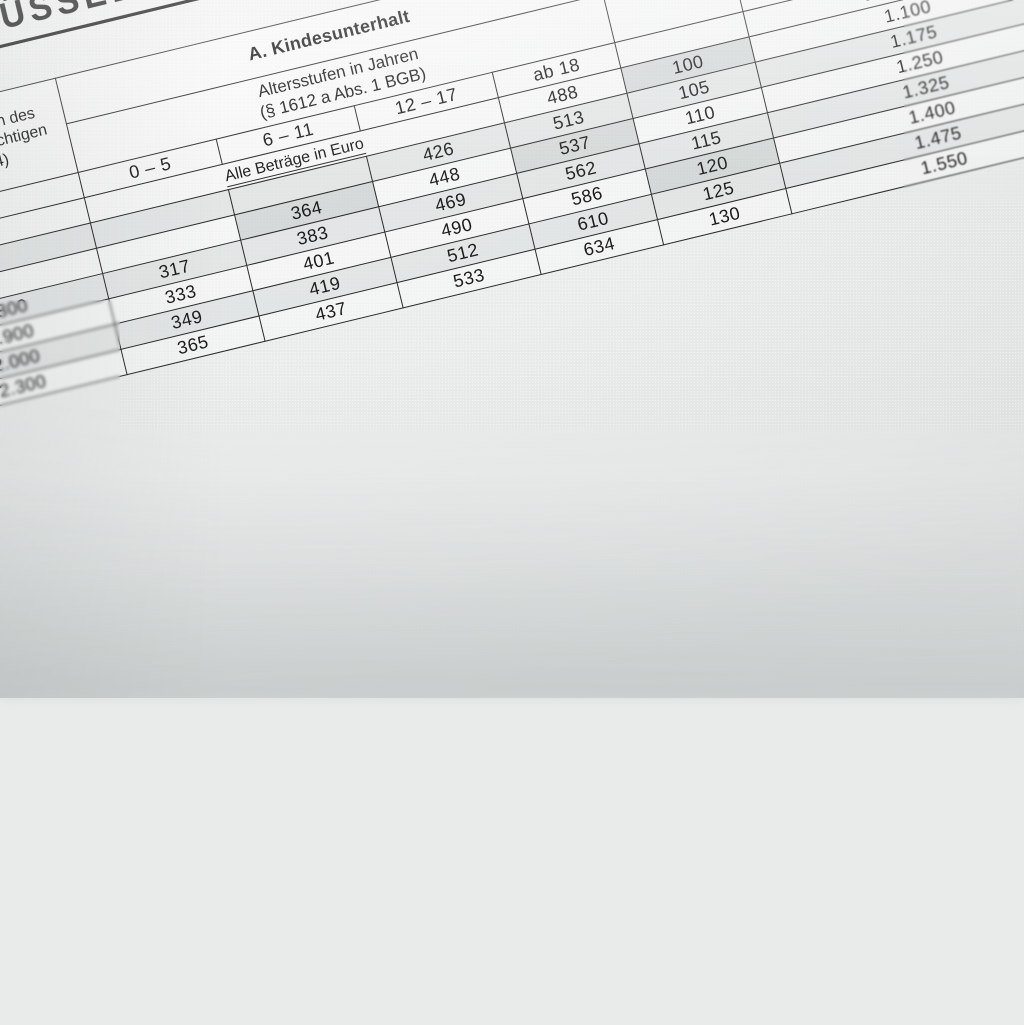 The width and height of the screenshot is (1024, 1025). I want to click on header-income-line2: Barunterhaltspflichtigen, so click(24, 149).